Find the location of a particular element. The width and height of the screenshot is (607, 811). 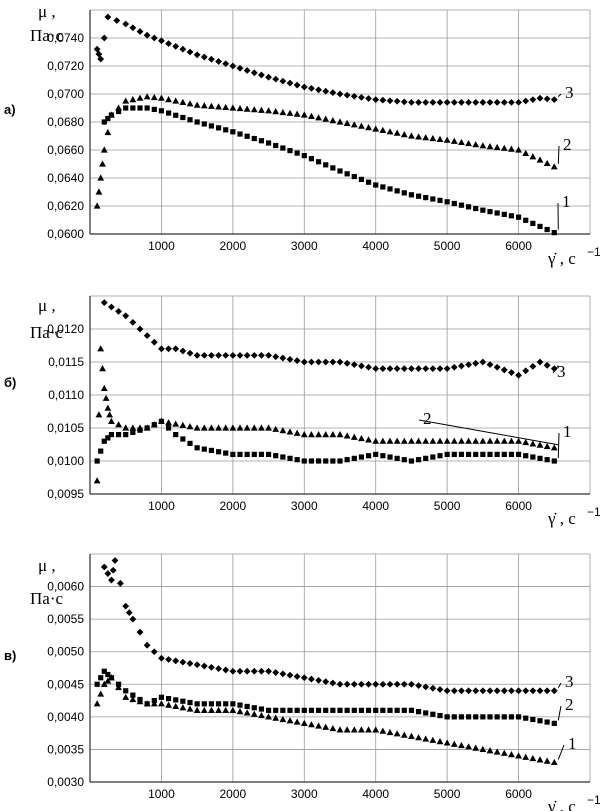

x-tick-label: 2000 is located at coordinates (233, 246).